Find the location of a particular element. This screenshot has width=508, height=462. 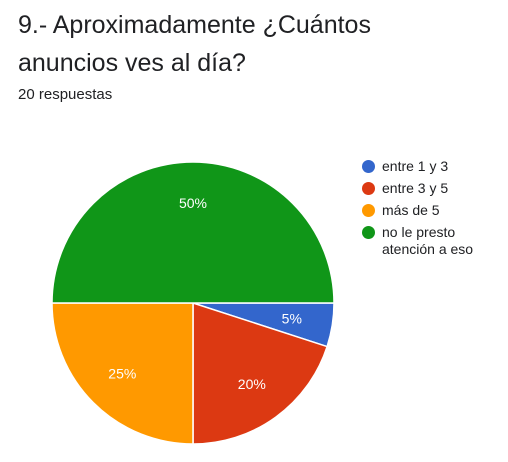

legend-label: más de 5 is located at coordinates (411, 210).